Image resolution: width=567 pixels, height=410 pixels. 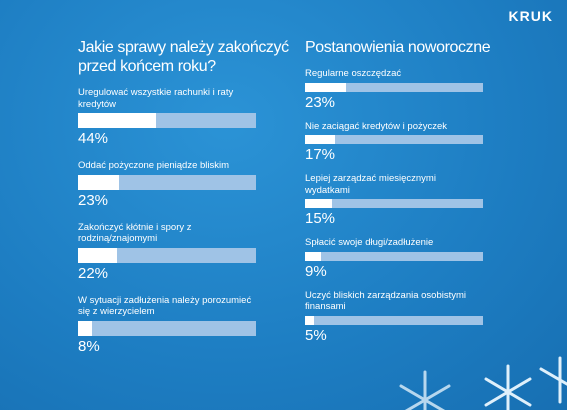 What do you see at coordinates (154, 165) in the screenshot?
I see `category-label: Oddać pożyczone pieniądze bliskim` at bounding box center [154, 165].